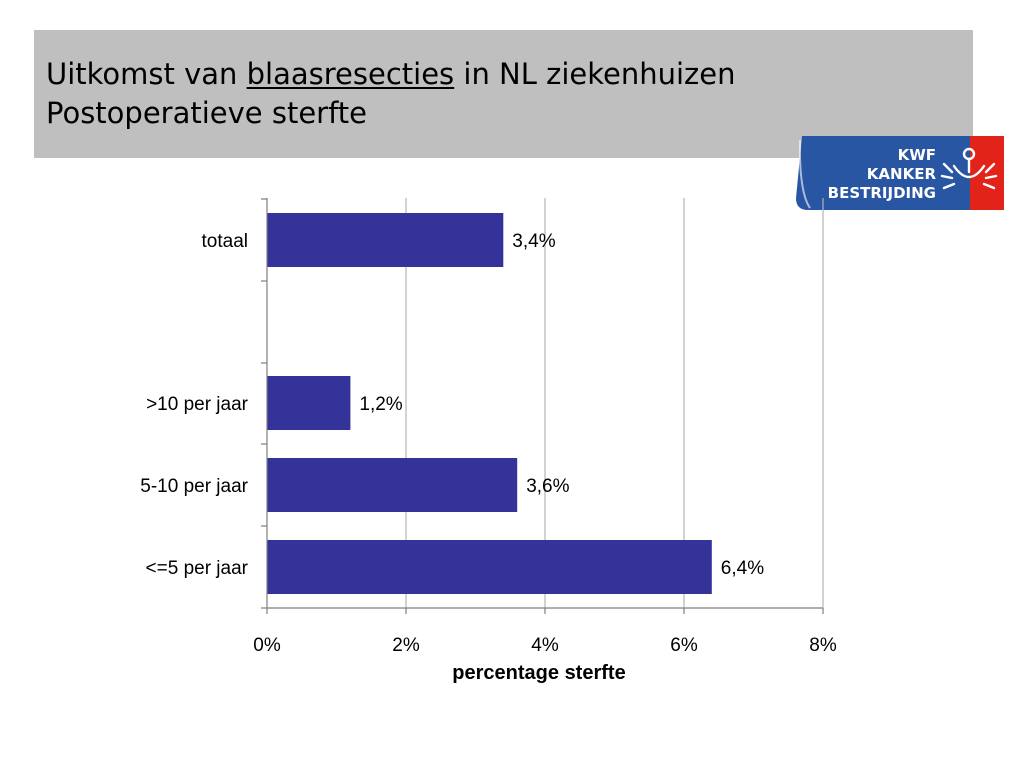 The width and height of the screenshot is (1024, 768). Describe the element at coordinates (882, 193) in the screenshot. I see `logo-text-bestrijding: BESTRIJDING` at that location.